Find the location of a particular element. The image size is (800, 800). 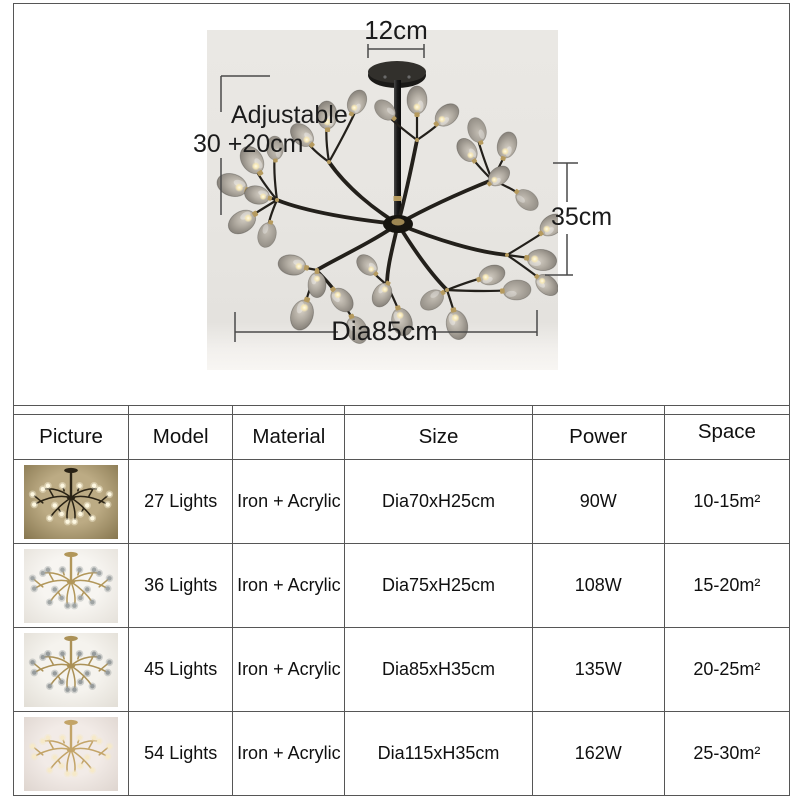

model-cell: 27 Lights is located at coordinates (181, 501).